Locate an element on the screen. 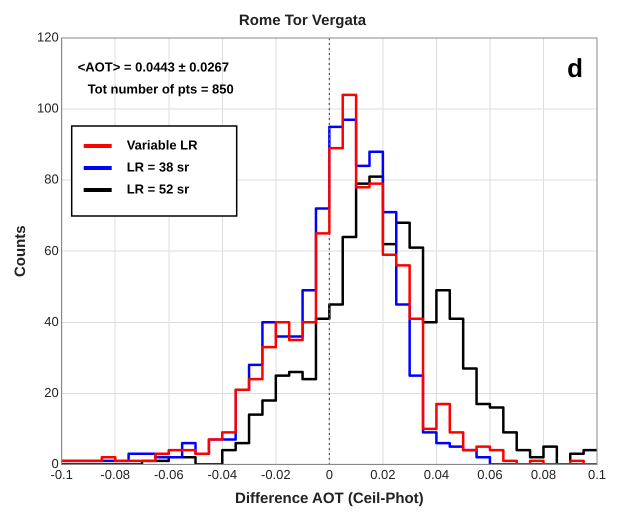  annotation: Tot number of pts = 850 is located at coordinates (161, 89).